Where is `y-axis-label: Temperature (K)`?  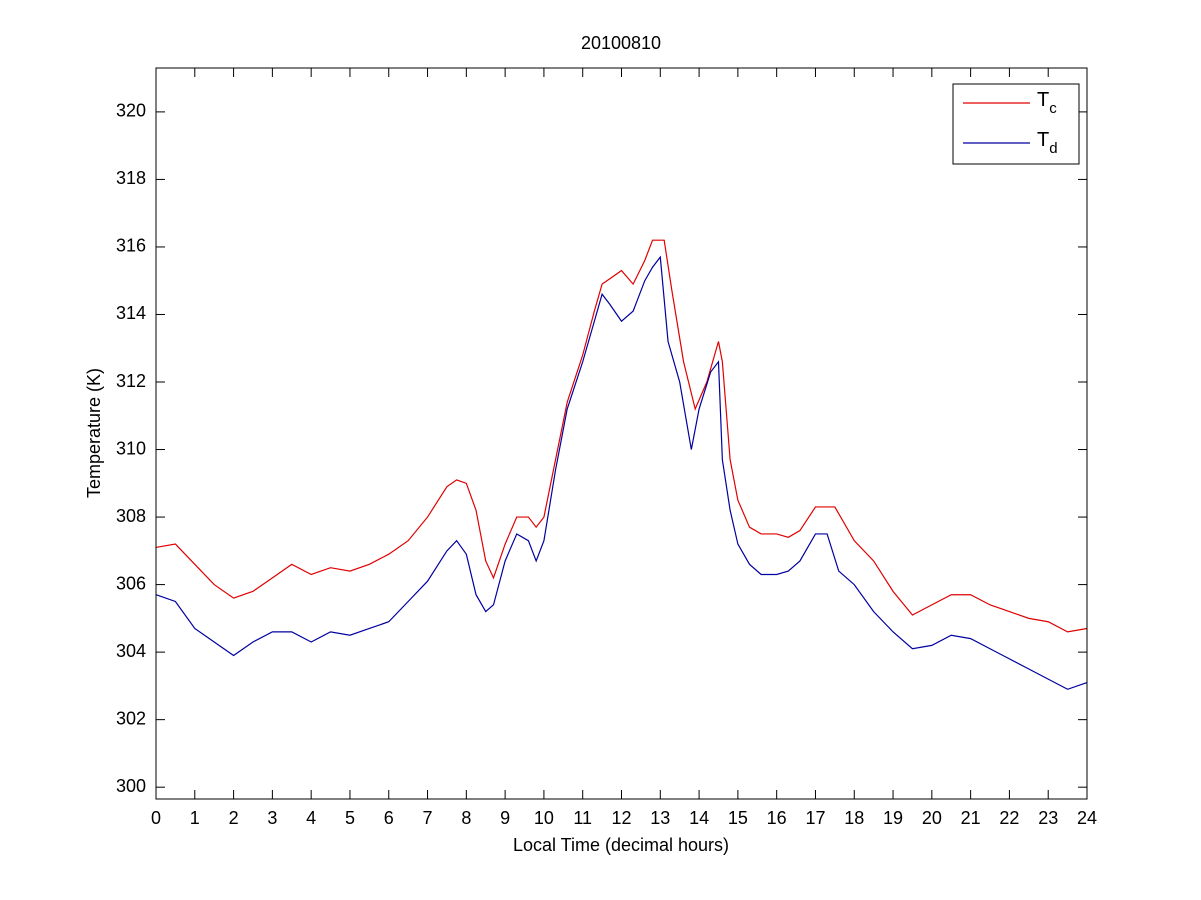 y-axis-label: Temperature (K) is located at coordinates (94, 433).